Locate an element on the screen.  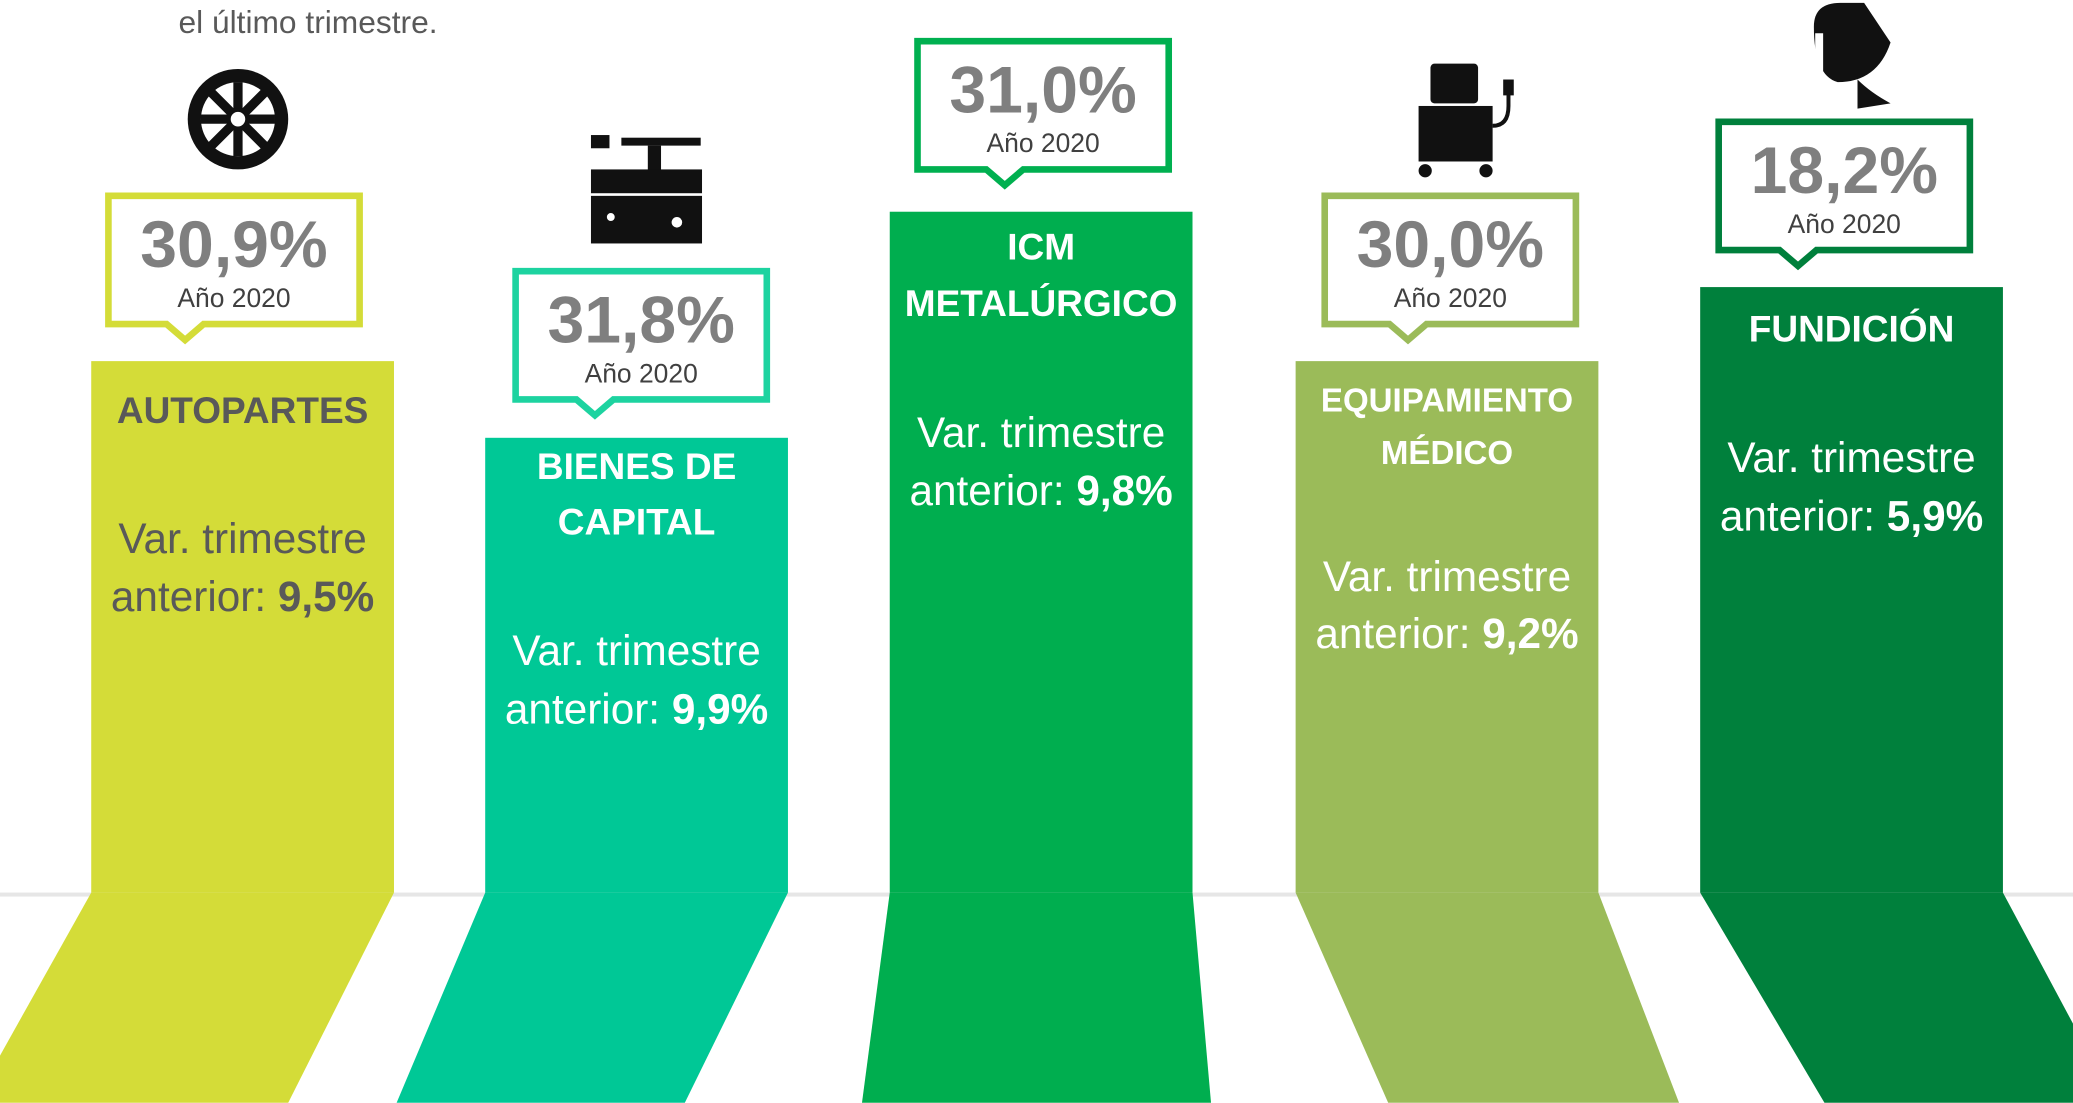
column-title: FUNDICIÓN is located at coordinates (1852, 328).